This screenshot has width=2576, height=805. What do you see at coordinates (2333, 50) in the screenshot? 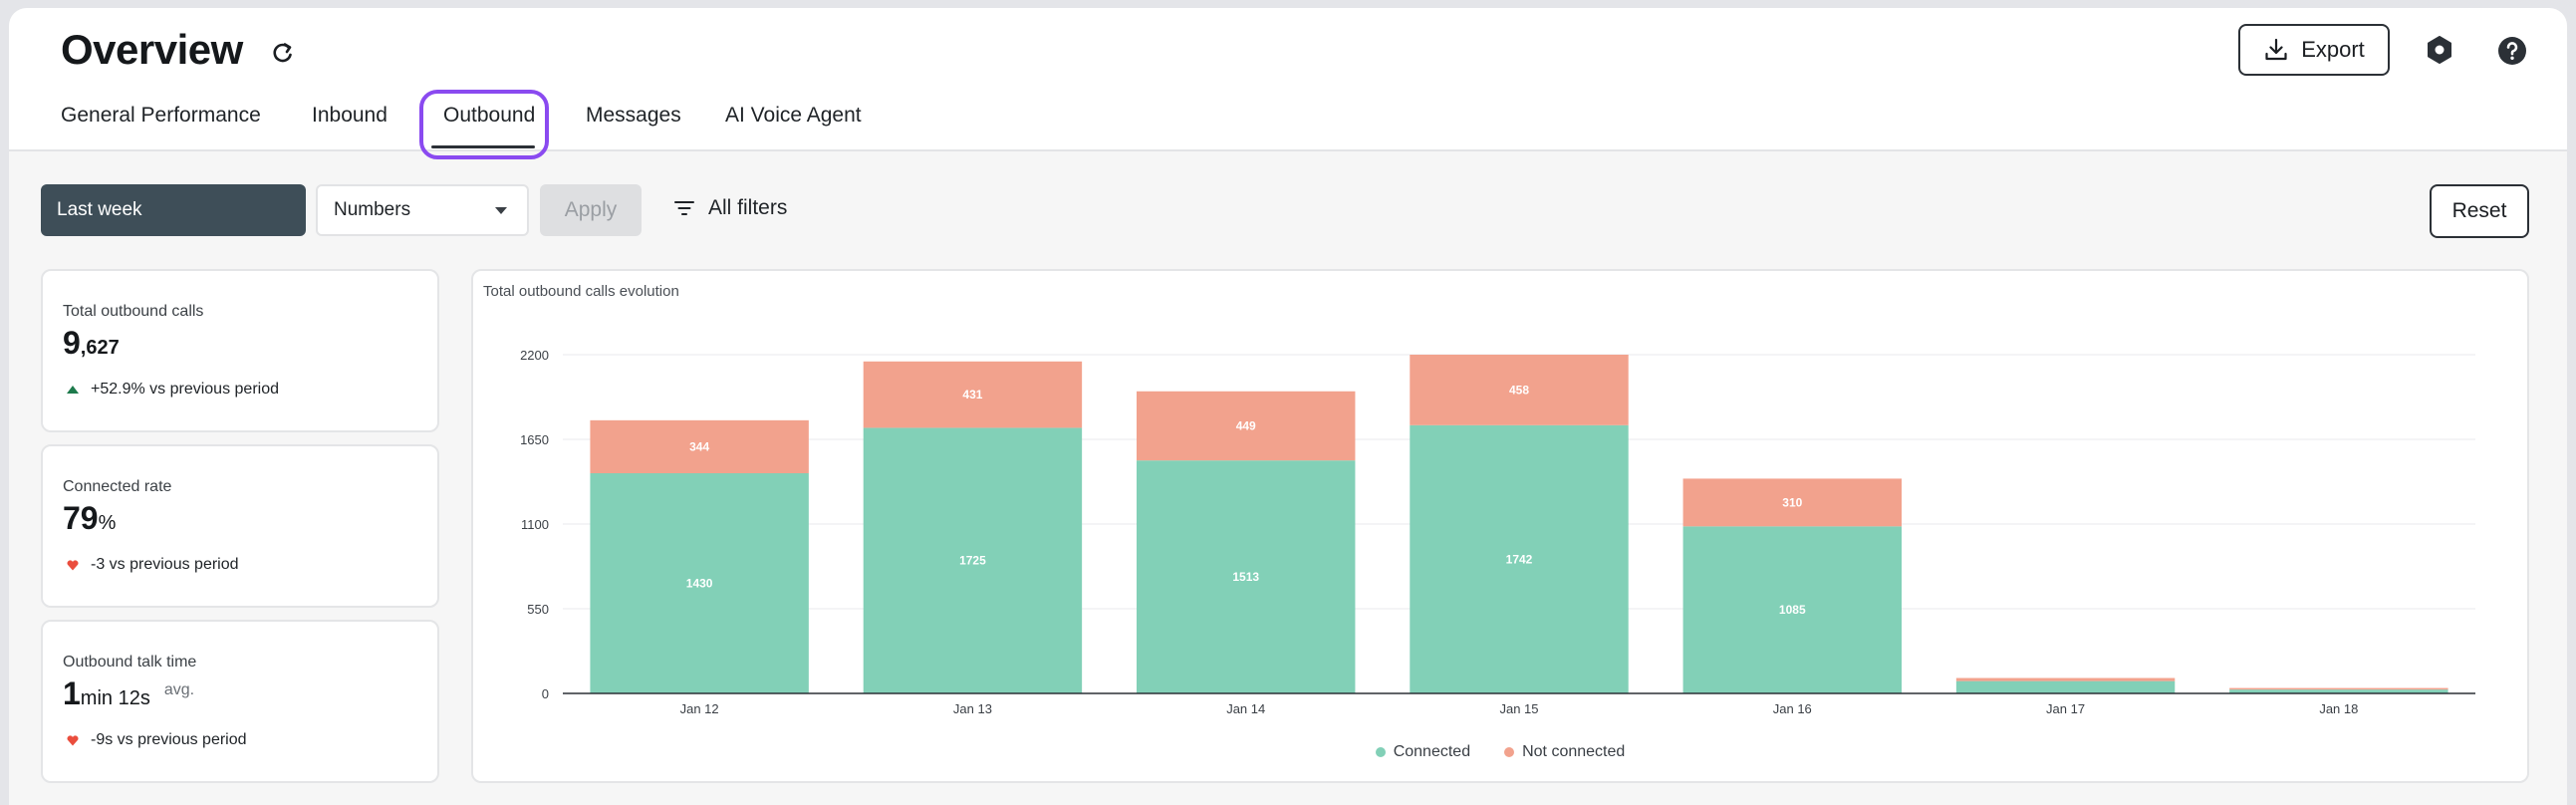
I see `export-label: Export` at bounding box center [2333, 50].